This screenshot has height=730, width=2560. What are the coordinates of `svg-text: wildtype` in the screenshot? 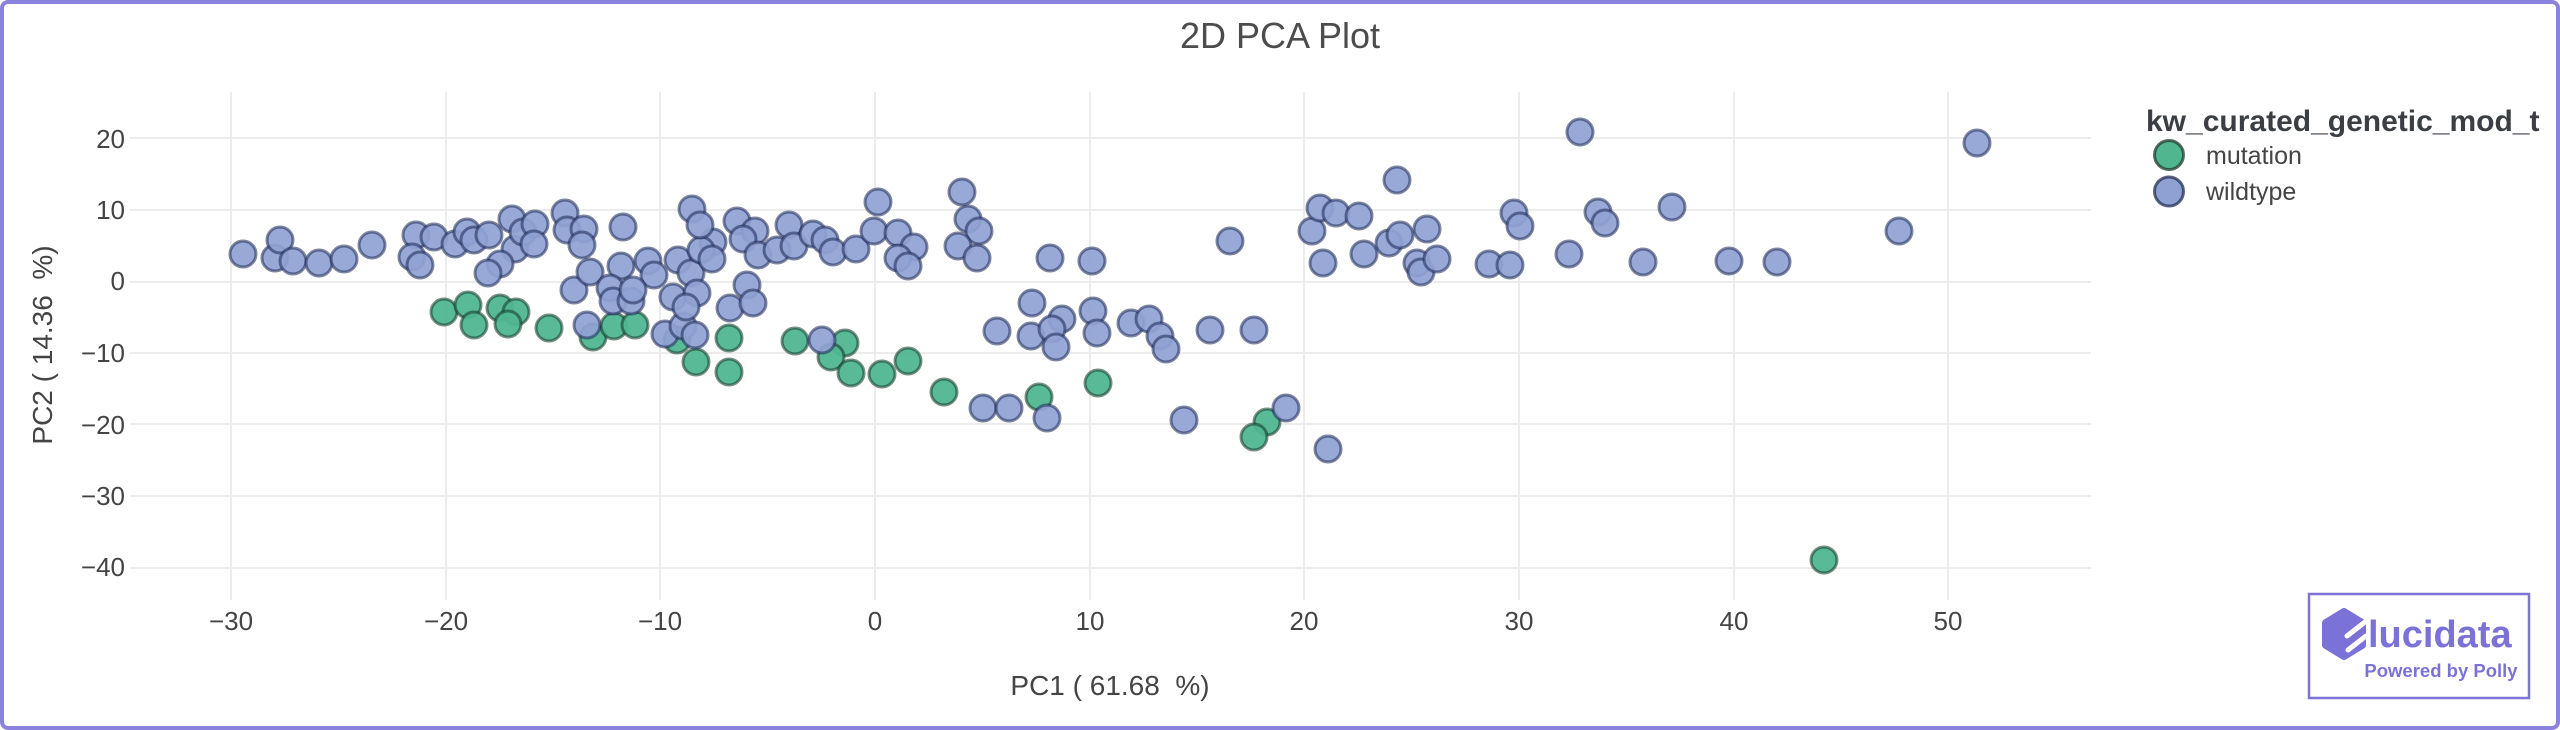 It's located at (2250, 192).